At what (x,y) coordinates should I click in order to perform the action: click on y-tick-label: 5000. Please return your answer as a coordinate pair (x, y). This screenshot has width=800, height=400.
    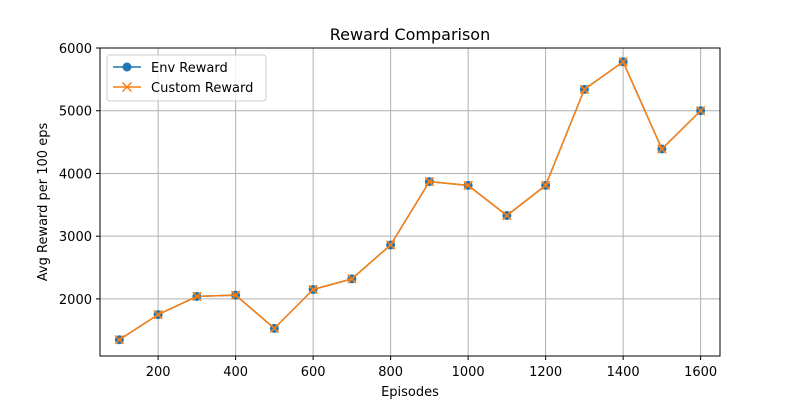
    Looking at the image, I should click on (75, 112).